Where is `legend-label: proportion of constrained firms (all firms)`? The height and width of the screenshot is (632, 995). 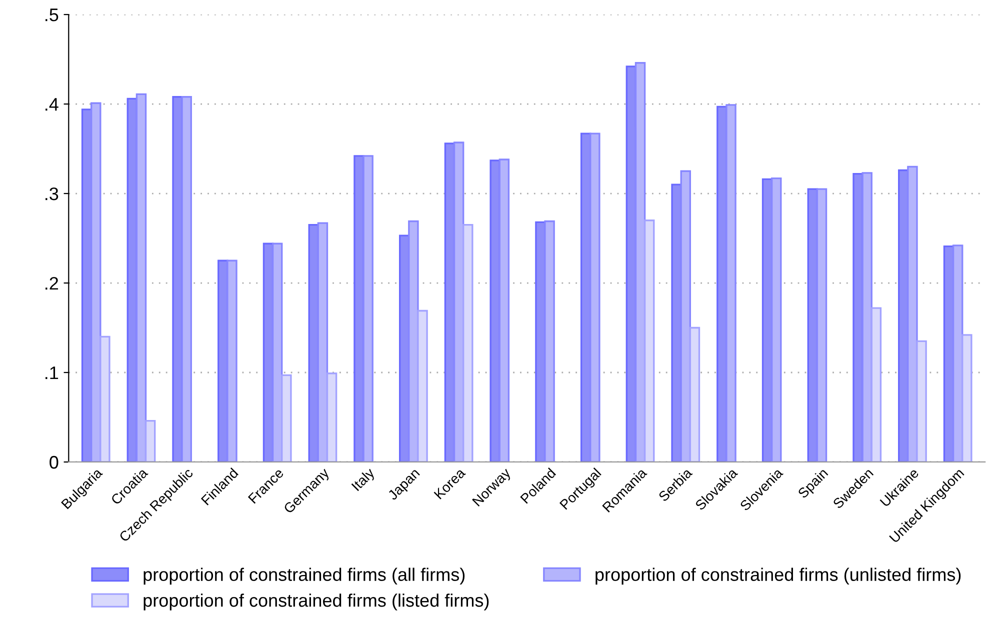 legend-label: proportion of constrained firms (all firms) is located at coordinates (304, 576).